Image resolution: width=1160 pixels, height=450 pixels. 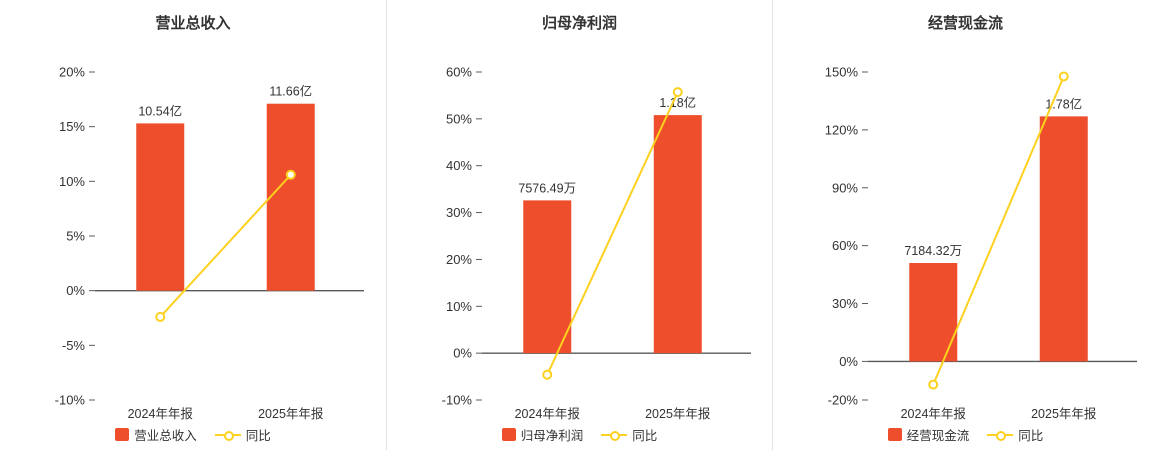 I want to click on y-tick-label: 120%, so click(x=842, y=129).